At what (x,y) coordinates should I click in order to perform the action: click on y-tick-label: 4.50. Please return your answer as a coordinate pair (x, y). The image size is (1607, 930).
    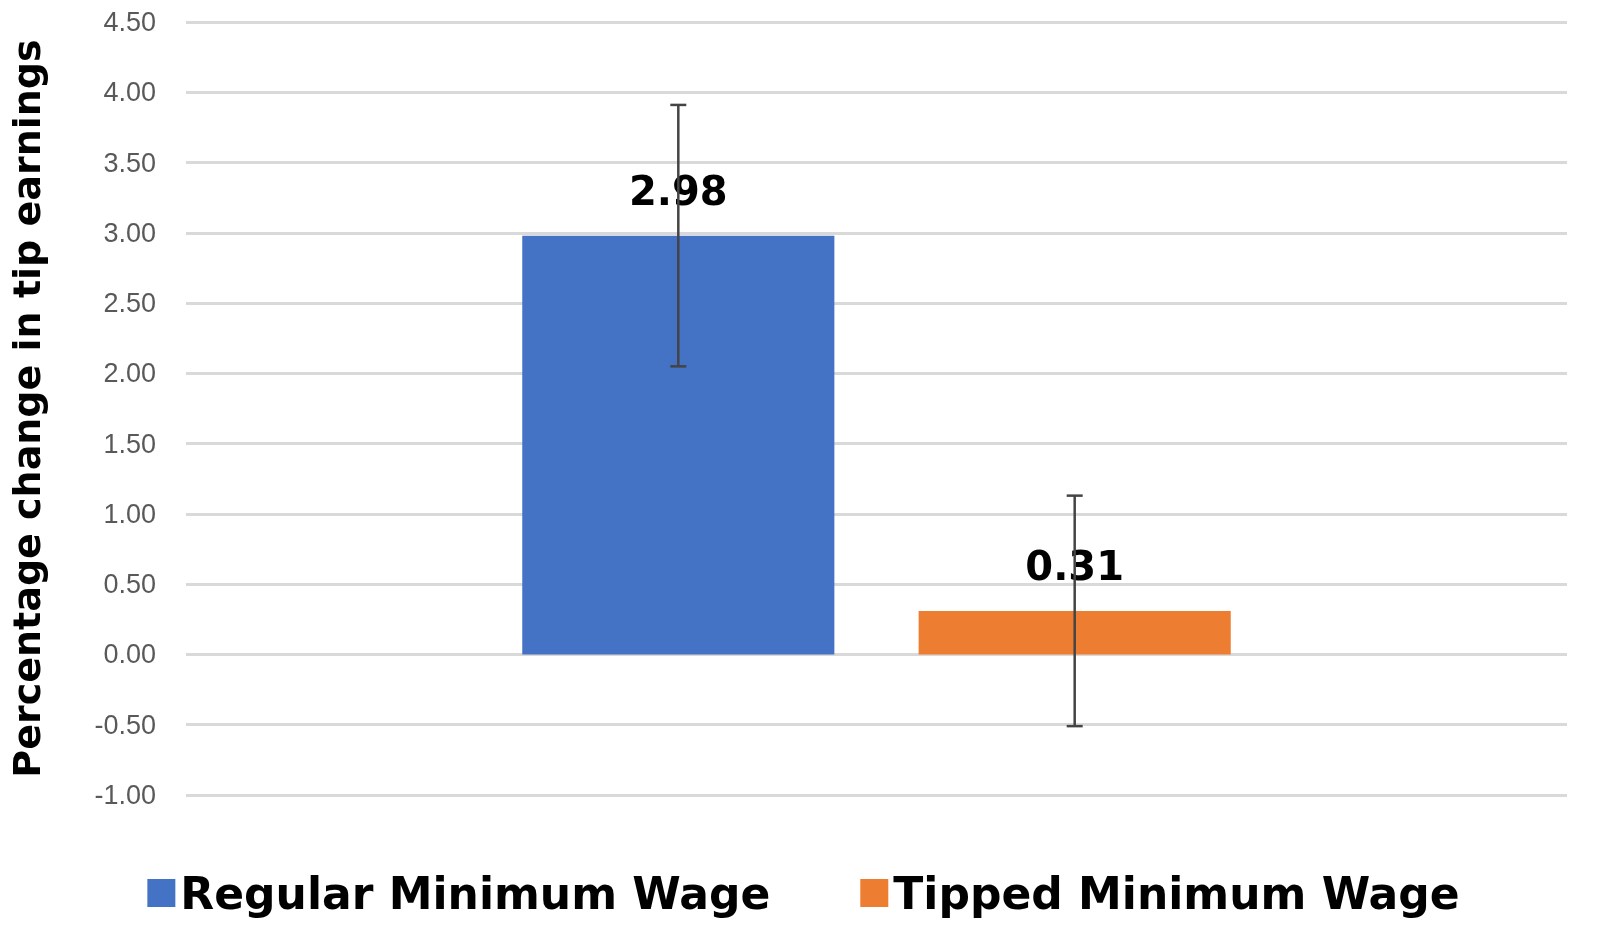
    Looking at the image, I should click on (129, 22).